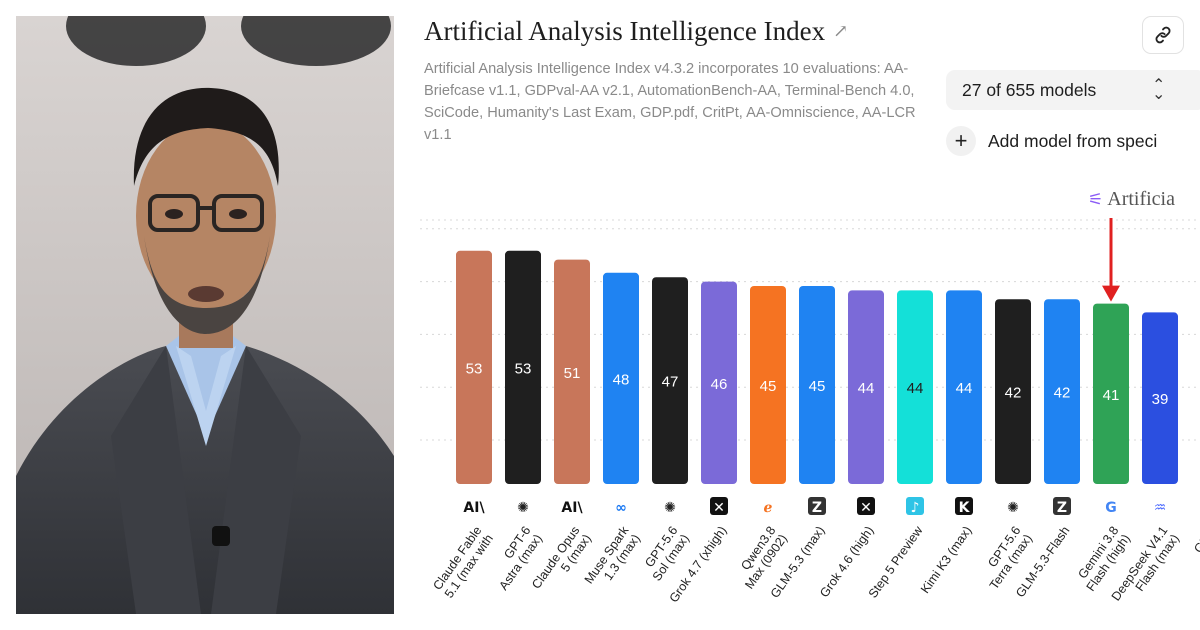  What do you see at coordinates (1159, 90) in the screenshot?
I see `chevron-up-down-icon: ⌃ ⌄` at bounding box center [1159, 90].